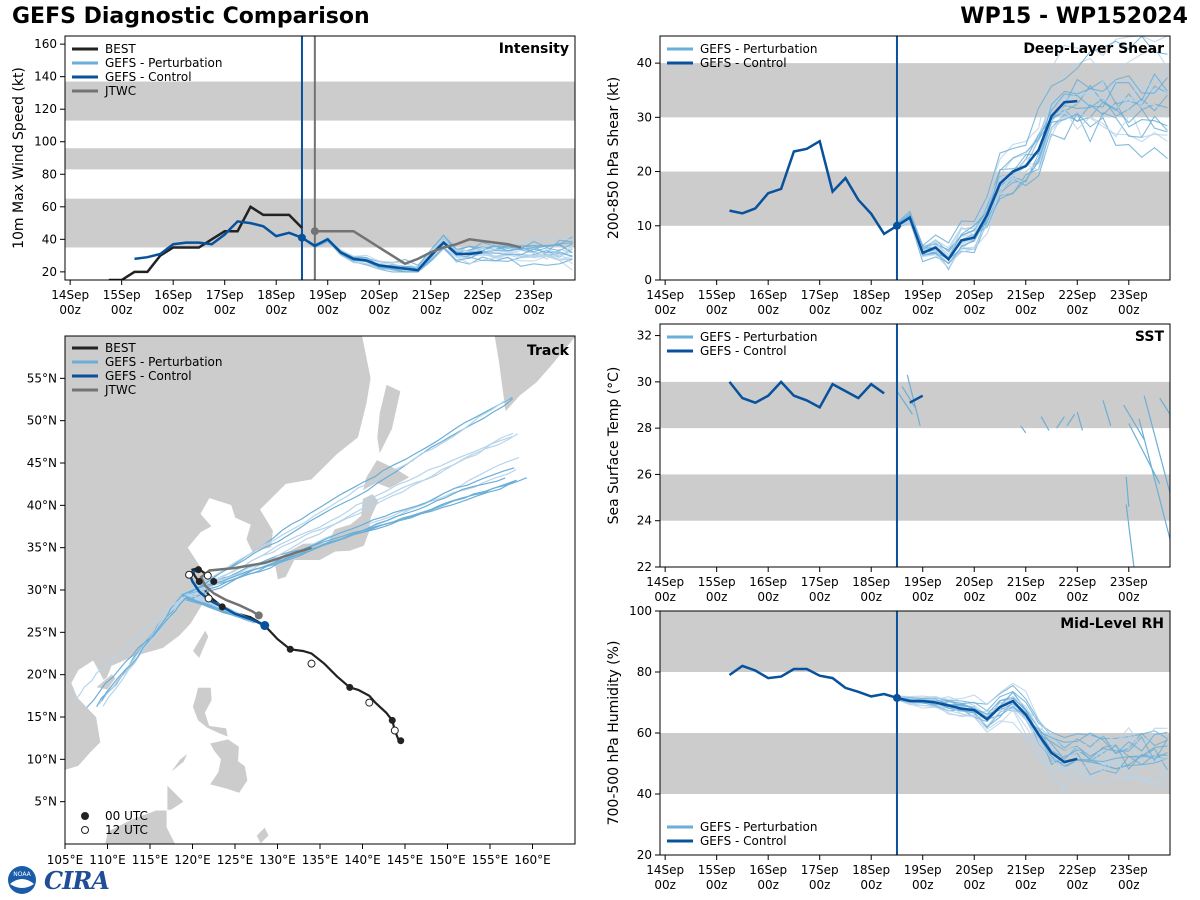  I want to click on rh-perturbation-line, so click(1032, 741).